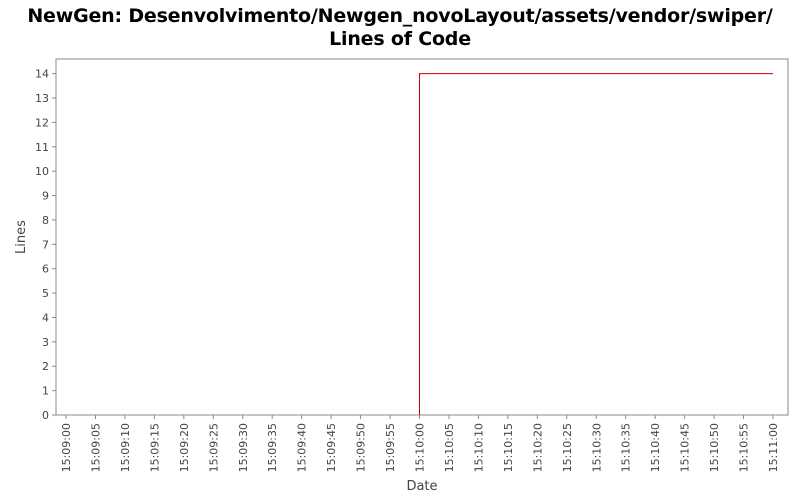 Image resolution: width=800 pixels, height=500 pixels. I want to click on y-tick-label: 0, so click(45, 415).